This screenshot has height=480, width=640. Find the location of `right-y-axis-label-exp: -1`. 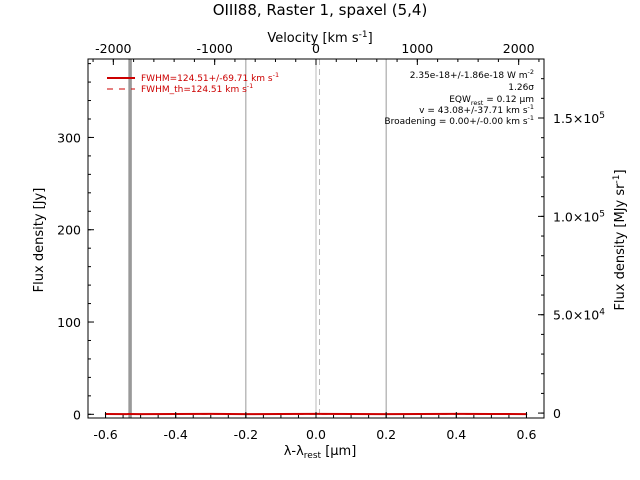

right-y-axis-label-exp: -1 is located at coordinates (617, 179).